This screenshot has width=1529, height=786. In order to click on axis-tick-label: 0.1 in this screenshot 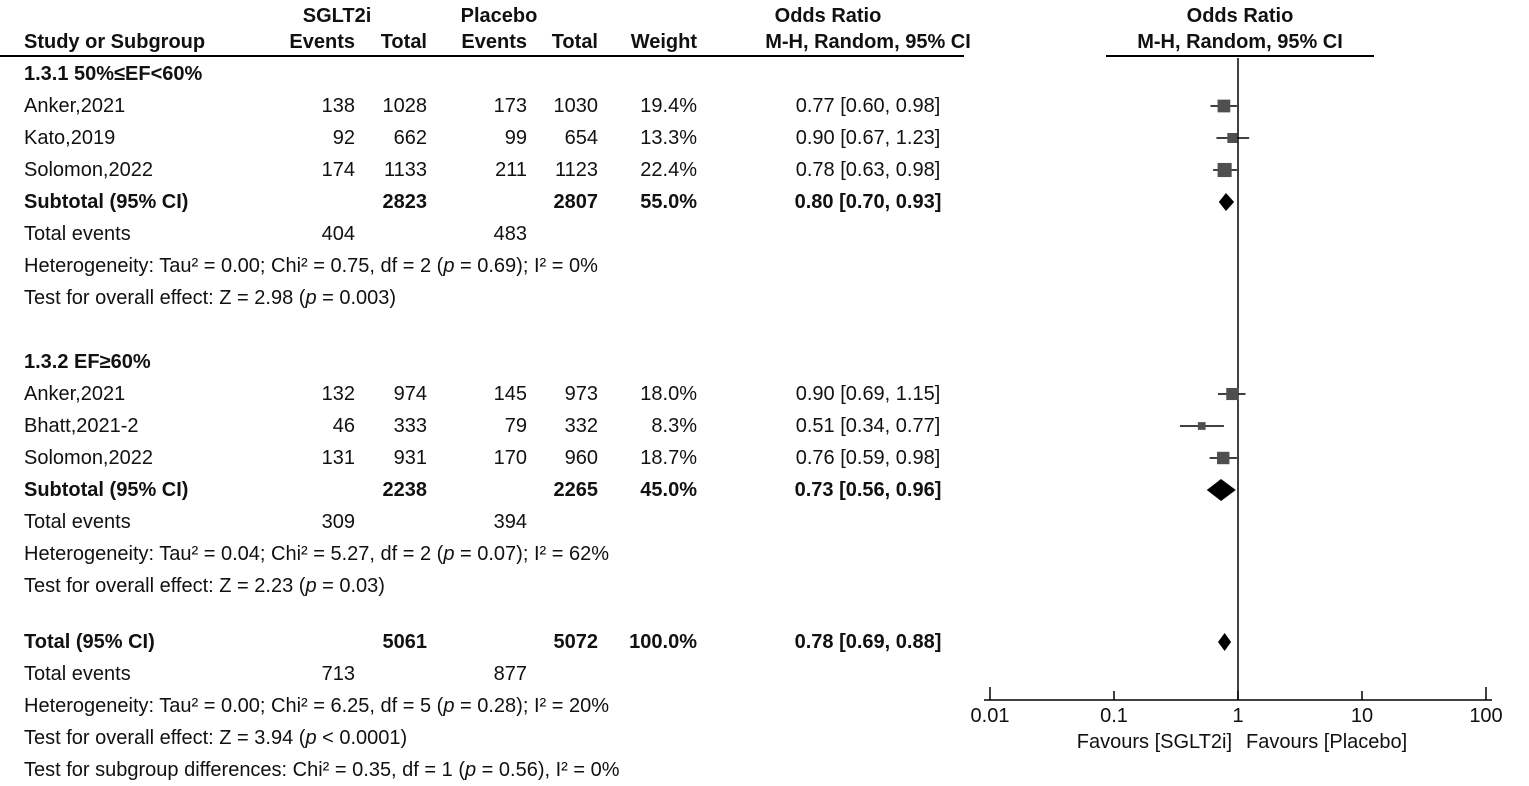, I will do `click(1114, 716)`.